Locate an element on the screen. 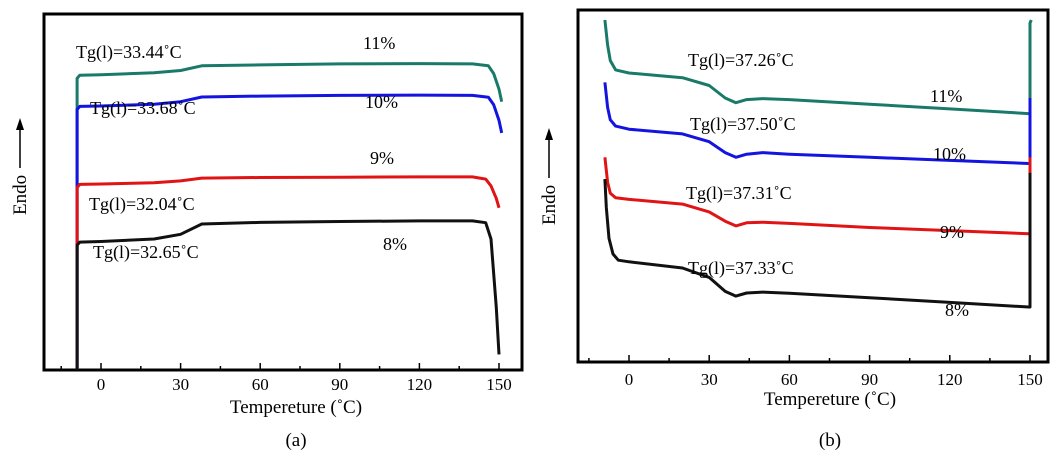 The width and height of the screenshot is (1052, 456). annotation-a-8pct: 8% is located at coordinates (395, 244).